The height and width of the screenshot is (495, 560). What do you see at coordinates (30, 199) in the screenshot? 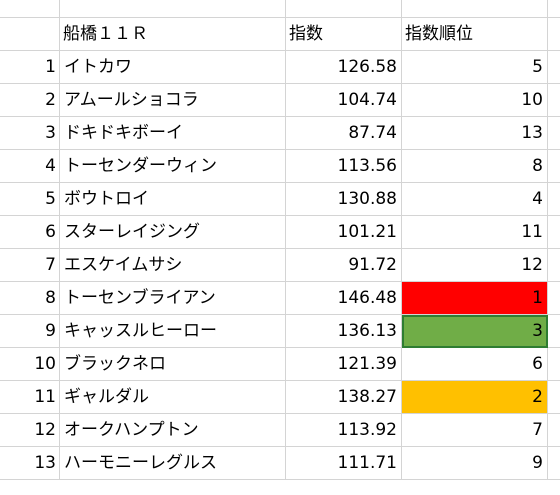
I see `horse-number-cell: 5` at bounding box center [30, 199].